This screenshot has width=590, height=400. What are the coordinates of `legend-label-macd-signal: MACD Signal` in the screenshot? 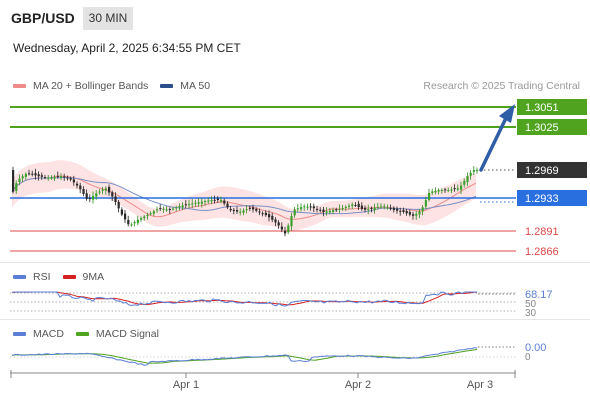 It's located at (127, 334).